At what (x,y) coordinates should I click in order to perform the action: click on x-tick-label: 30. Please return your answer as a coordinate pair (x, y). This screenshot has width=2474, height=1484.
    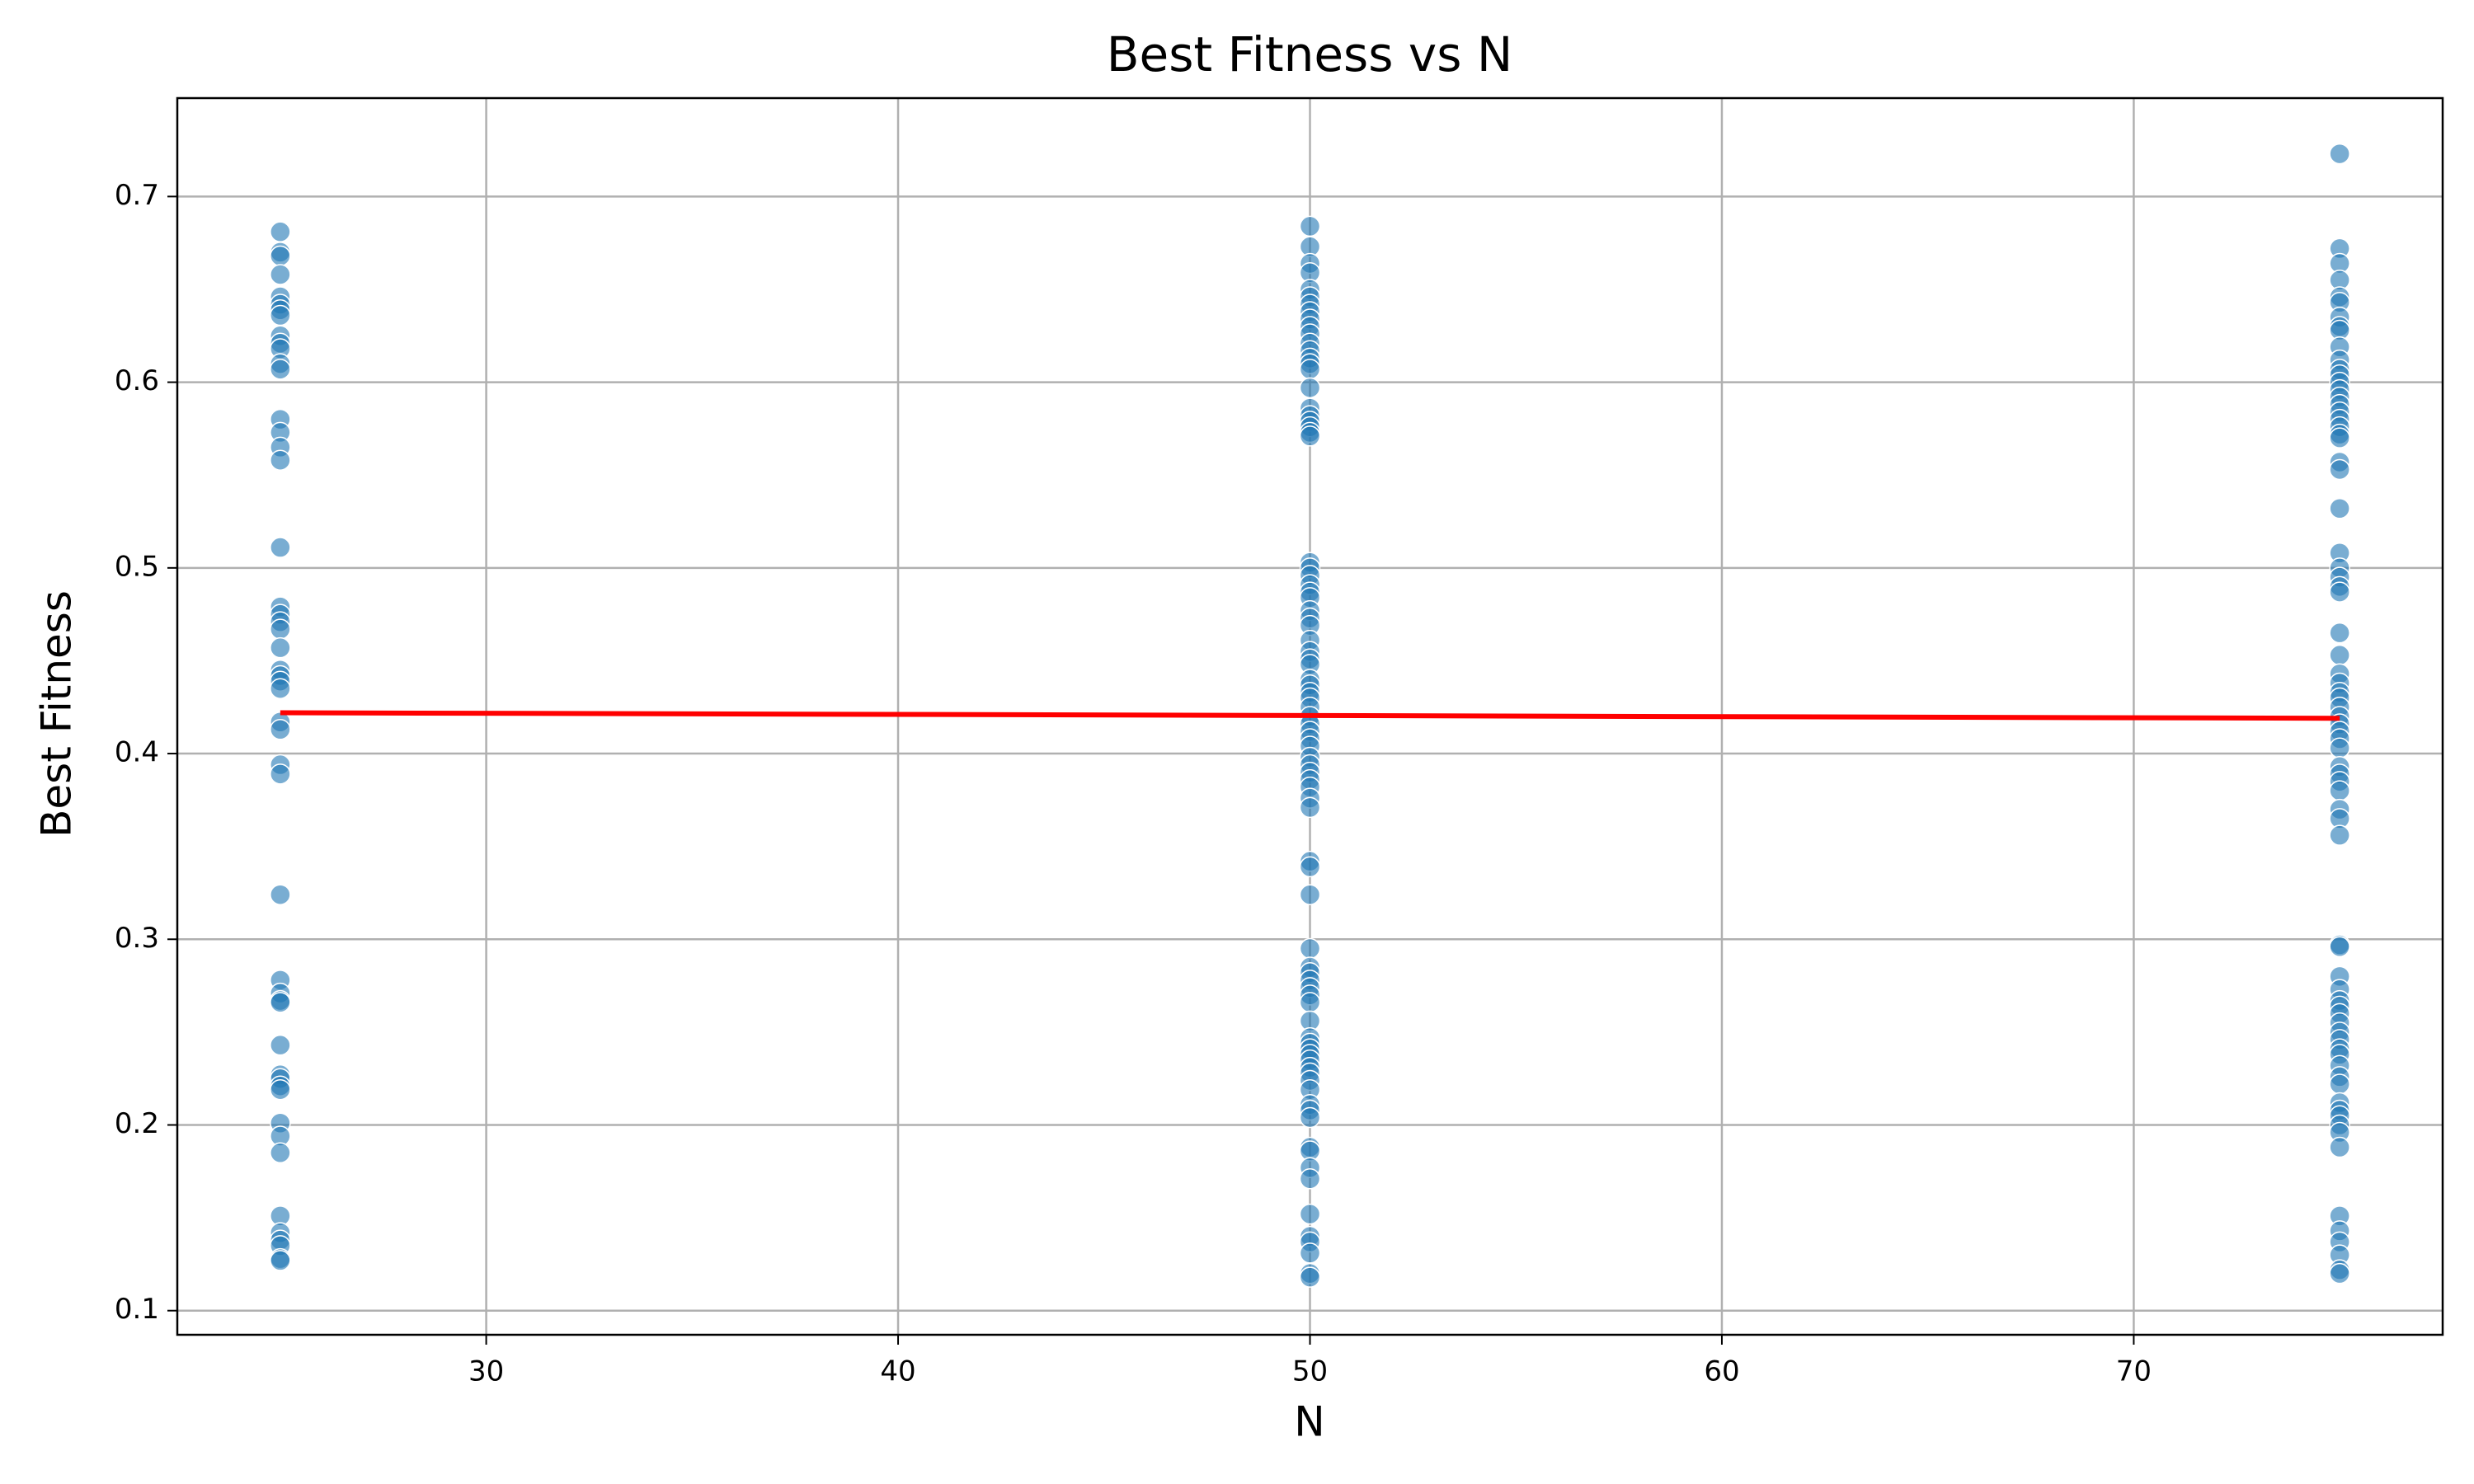
    Looking at the image, I should click on (486, 1371).